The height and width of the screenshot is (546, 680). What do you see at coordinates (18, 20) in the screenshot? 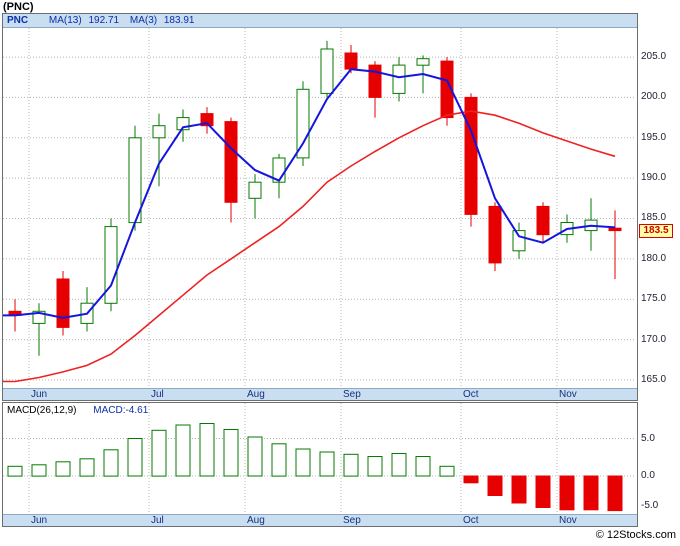
I see `symbol-label: PNC` at bounding box center [18, 20].